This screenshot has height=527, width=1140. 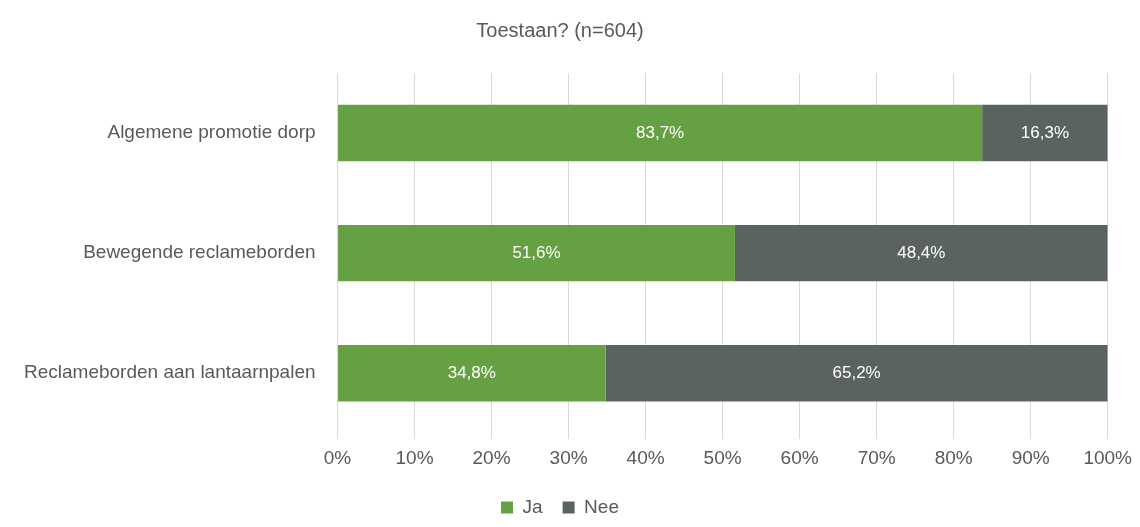 What do you see at coordinates (722, 457) in the screenshot?
I see `x-tick-label: 50%` at bounding box center [722, 457].